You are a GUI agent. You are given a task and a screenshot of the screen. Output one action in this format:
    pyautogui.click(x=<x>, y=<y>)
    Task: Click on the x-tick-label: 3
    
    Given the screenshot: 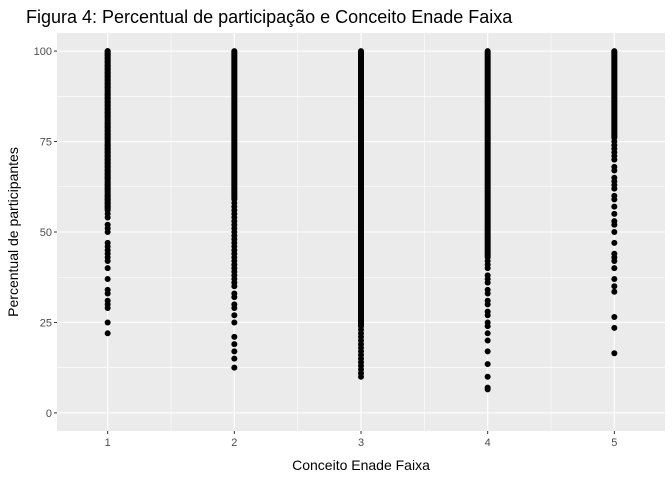 What is the action you would take?
    pyautogui.click(x=361, y=443)
    